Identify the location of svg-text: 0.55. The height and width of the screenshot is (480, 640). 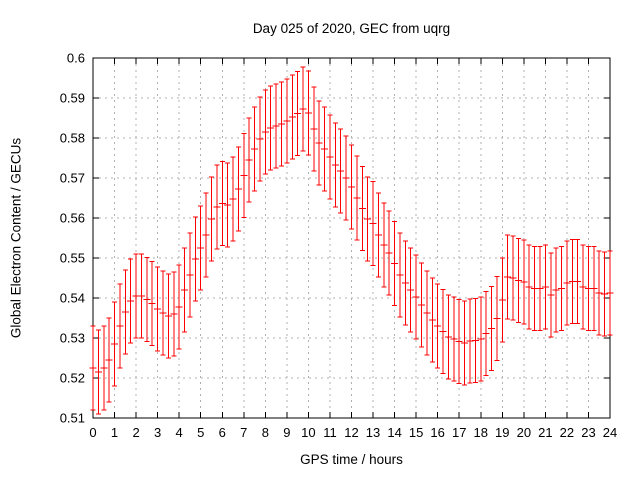
(72, 258).